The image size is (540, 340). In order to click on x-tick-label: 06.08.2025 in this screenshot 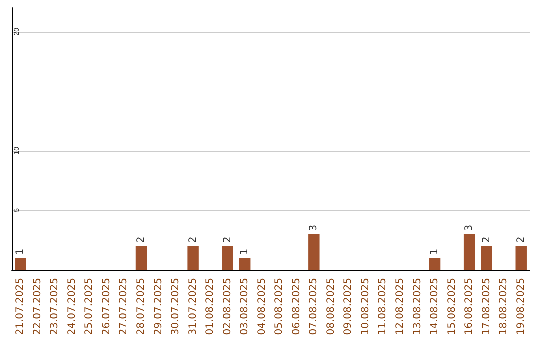, I will do `click(296, 307)`.